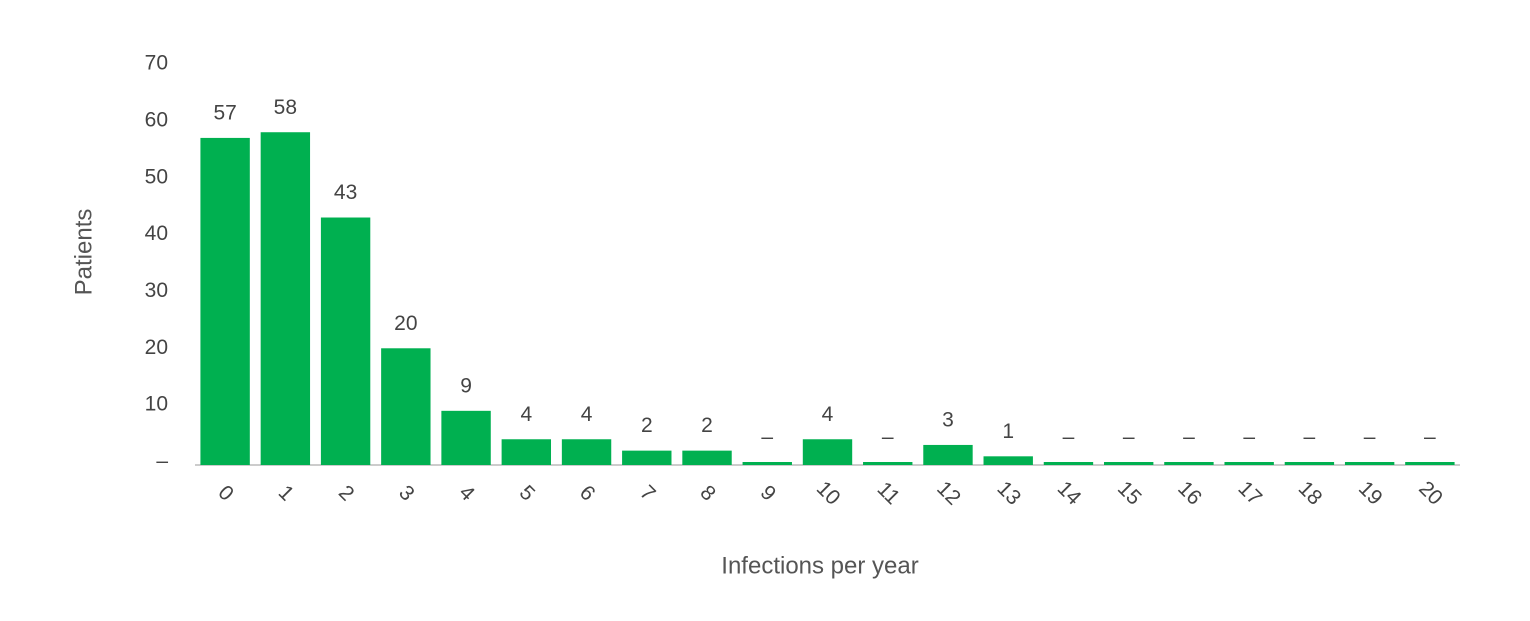  What do you see at coordinates (156, 63) in the screenshot?
I see `y-tick-label: 70` at bounding box center [156, 63].